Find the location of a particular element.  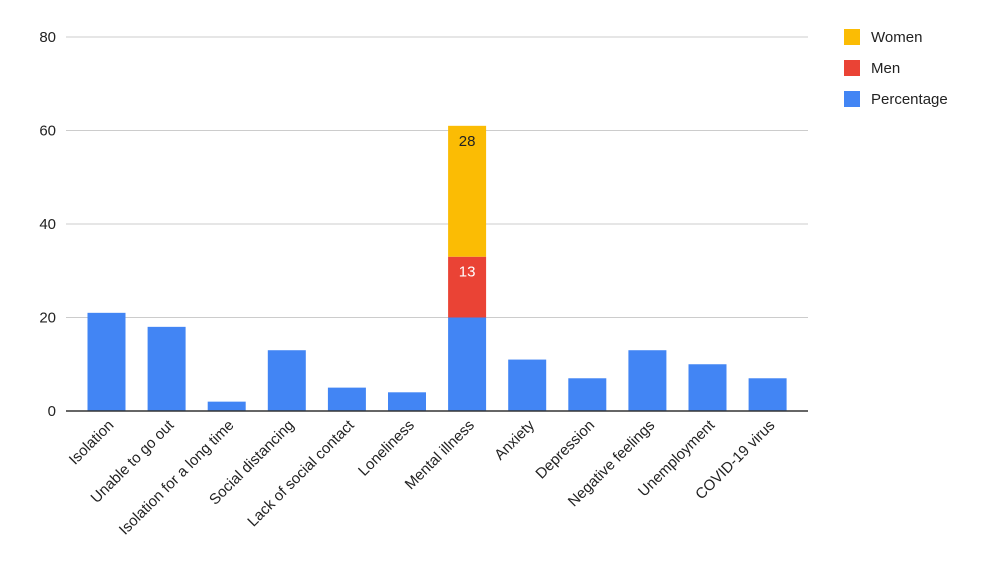

y-tick-label: 80 is located at coordinates (47, 37).